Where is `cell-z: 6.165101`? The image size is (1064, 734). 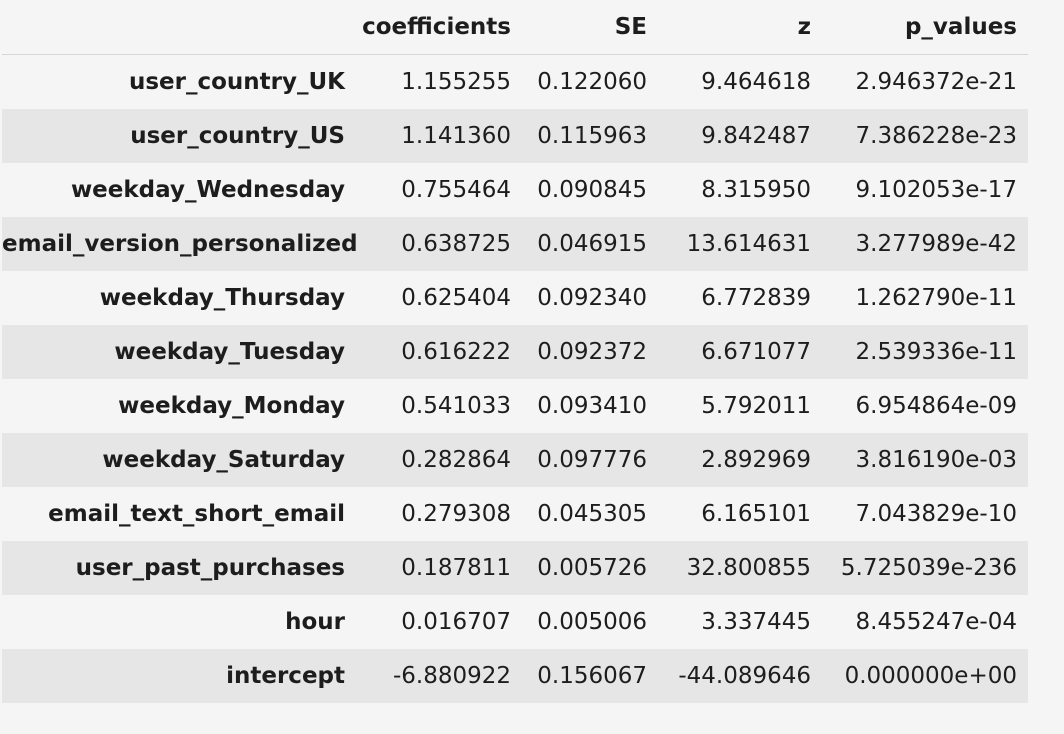
cell-z: 6.165101 is located at coordinates (756, 513).